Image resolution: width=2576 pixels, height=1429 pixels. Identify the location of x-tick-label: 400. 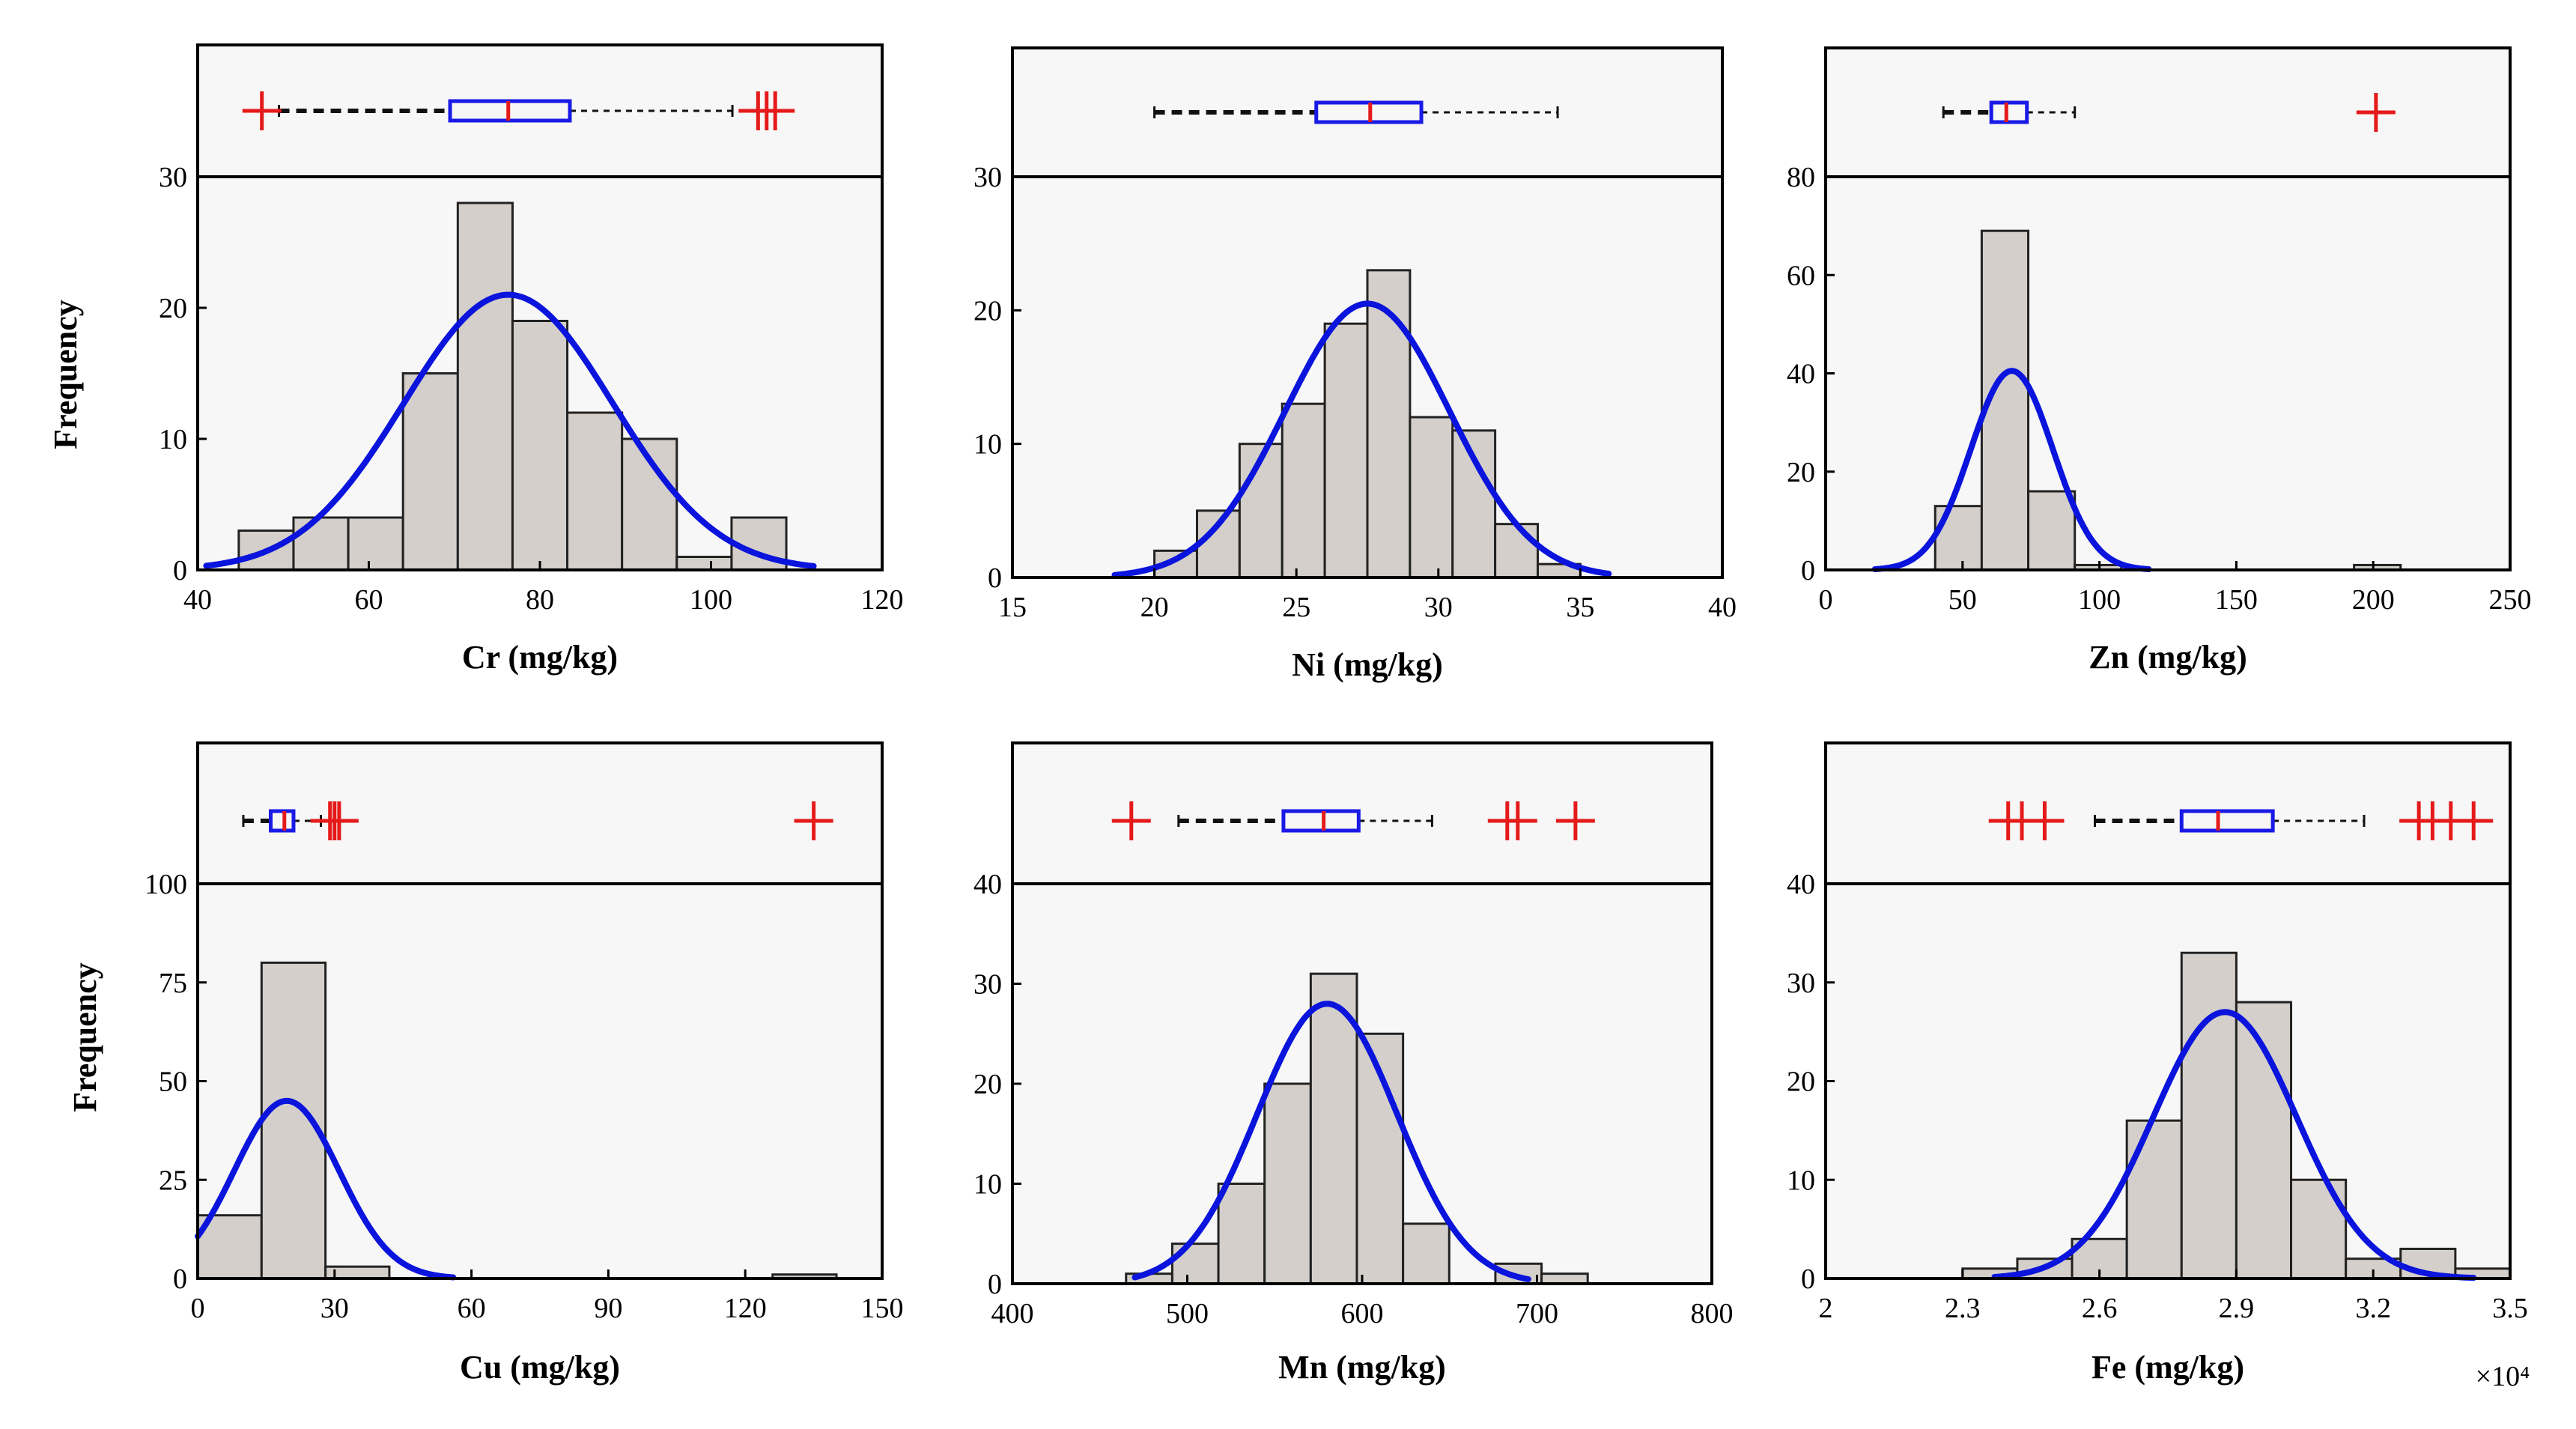
(1012, 1314).